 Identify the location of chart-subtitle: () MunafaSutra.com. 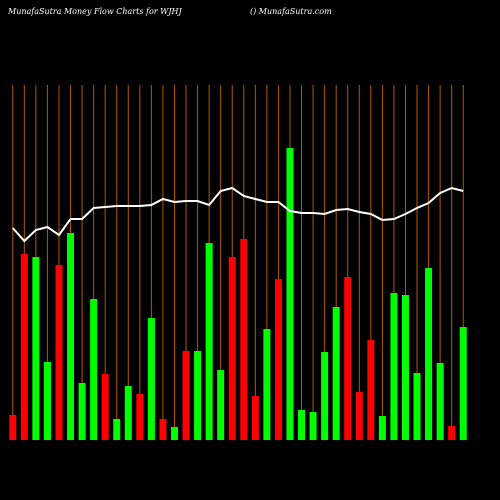
(291, 11).